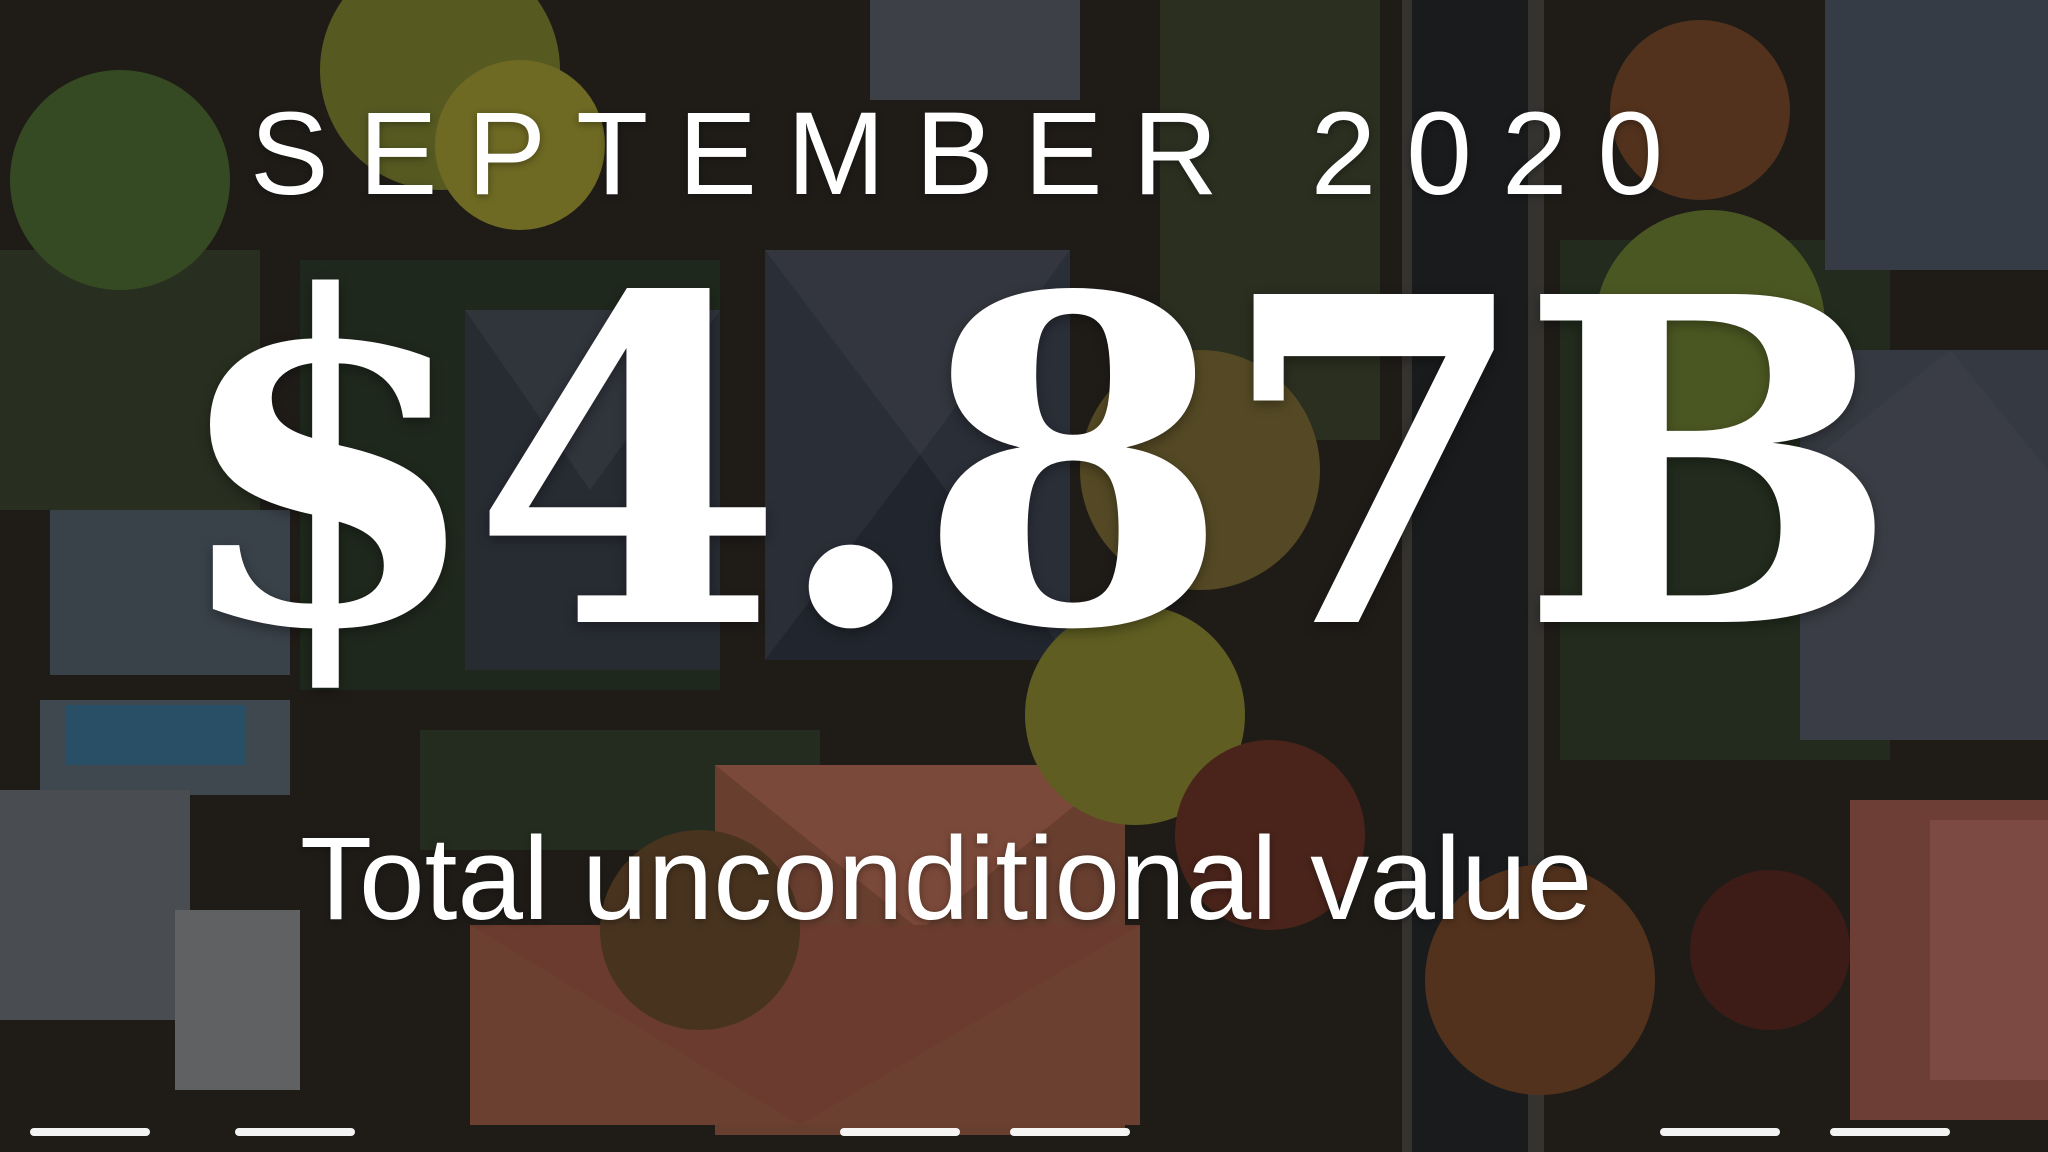 The height and width of the screenshot is (1152, 2048). What do you see at coordinates (946, 879) in the screenshot?
I see `value-caption: Total unconditional value` at bounding box center [946, 879].